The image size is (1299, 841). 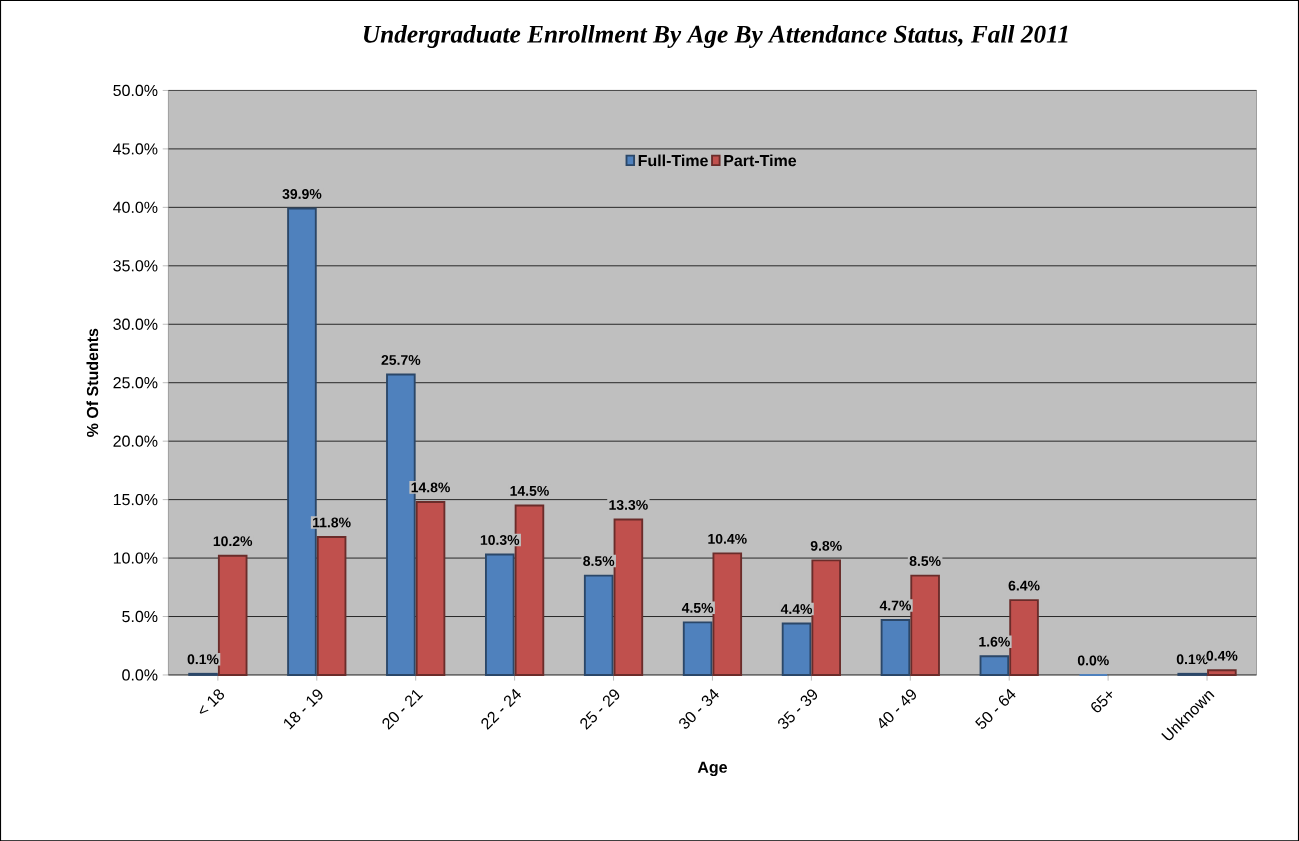 What do you see at coordinates (430, 487) in the screenshot?
I see `data-label: 14.8%` at bounding box center [430, 487].